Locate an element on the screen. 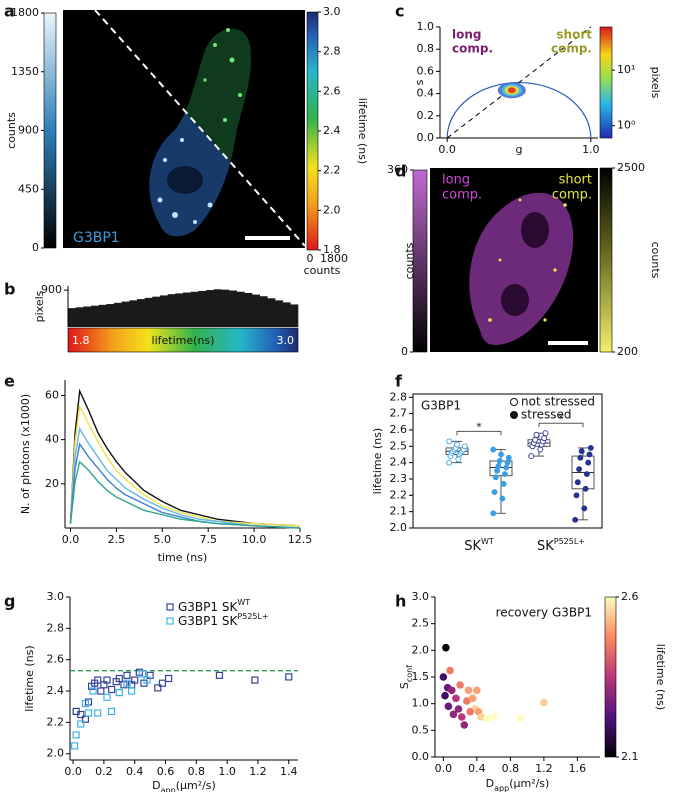  y-tick-label: 1.0 is located at coordinates (421, 703).